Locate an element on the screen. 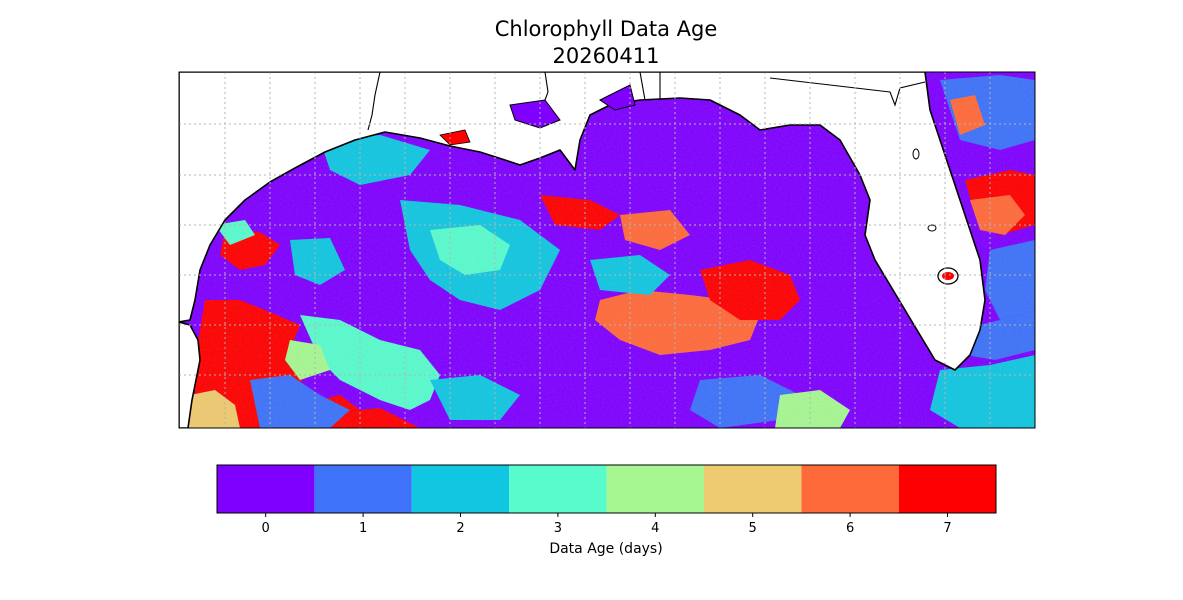 The image size is (1183, 600). colorbar-tick-label-1: 1 is located at coordinates (363, 528).